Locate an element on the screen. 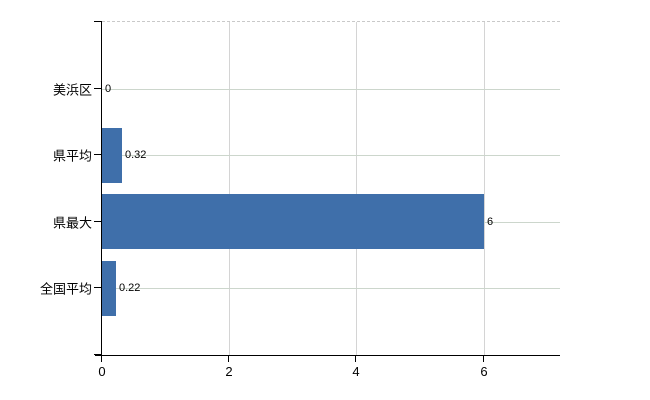 The height and width of the screenshot is (400, 650). bar-value-label: 0.22 is located at coordinates (130, 288).